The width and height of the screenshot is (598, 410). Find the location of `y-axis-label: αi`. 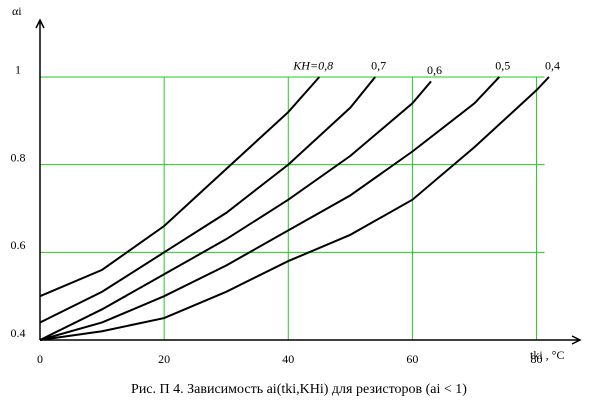

y-axis-label: αi is located at coordinates (17, 11).